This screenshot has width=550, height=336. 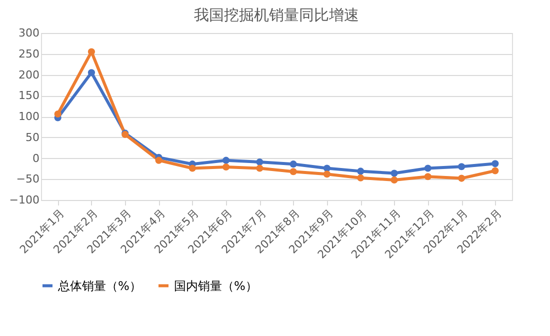 What do you see at coordinates (28, 179) in the screenshot?
I see `y-tick-label: −50` at bounding box center [28, 179].